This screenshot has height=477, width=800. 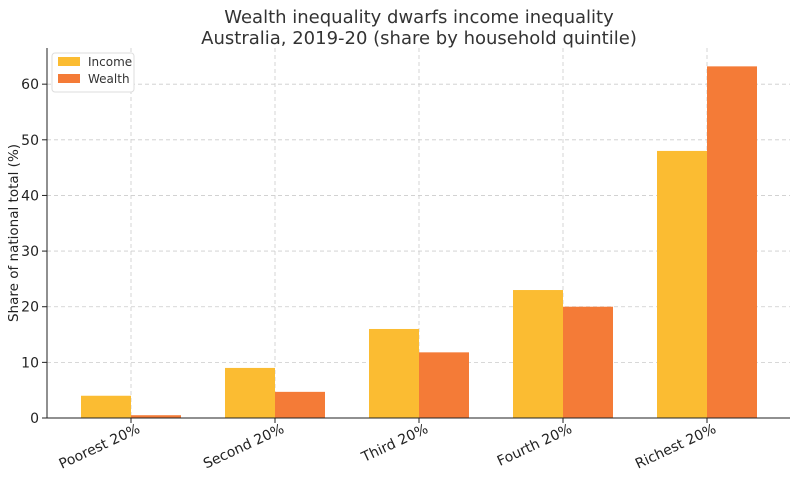 I want to click on y-tick-label: 50, so click(x=30, y=141).